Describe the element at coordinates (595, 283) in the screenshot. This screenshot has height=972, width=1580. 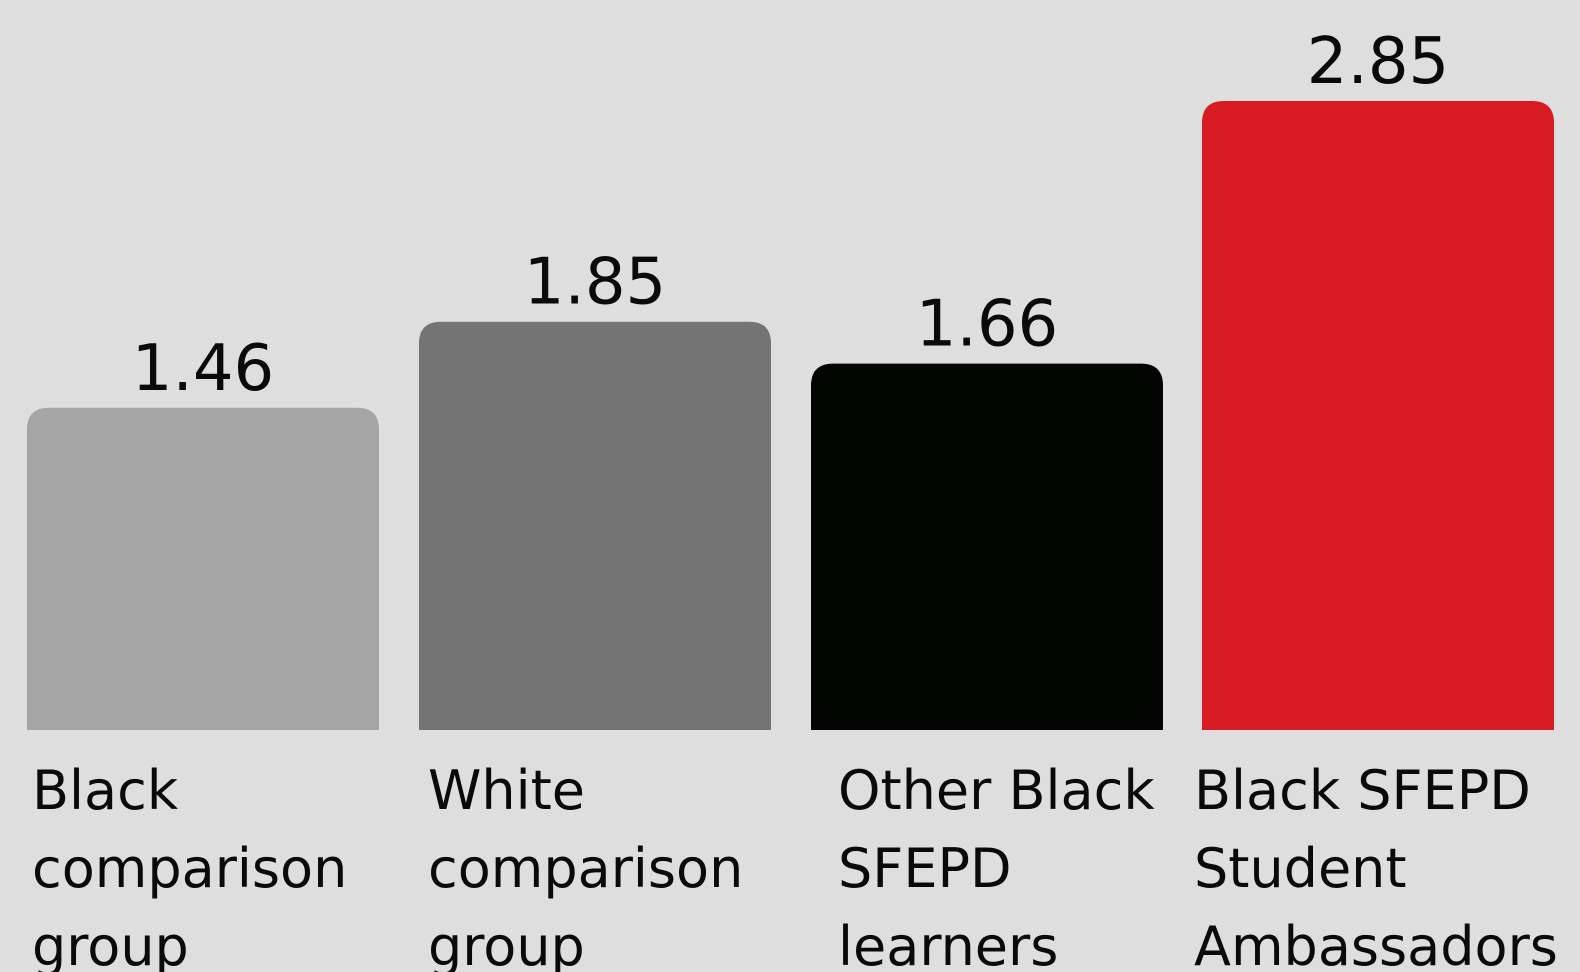
I see `value-label-1: 1.85` at that location.